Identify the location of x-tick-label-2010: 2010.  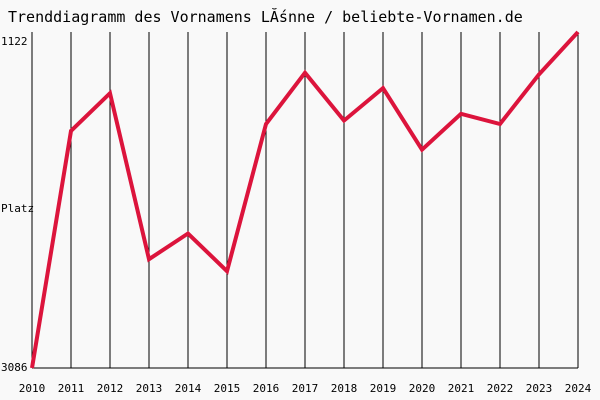
(32, 388).